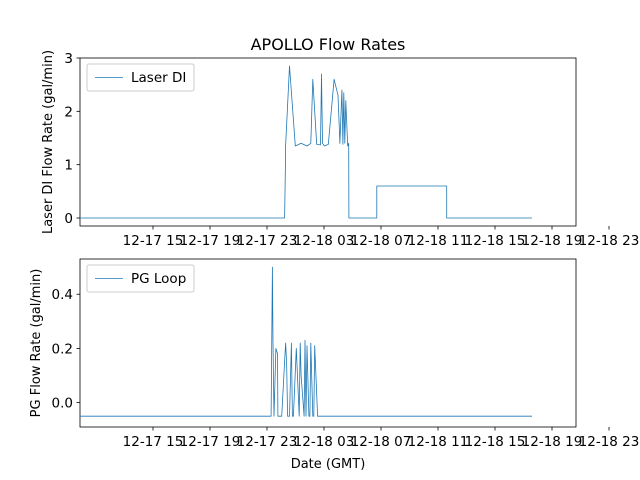 The width and height of the screenshot is (640, 480). Describe the element at coordinates (68, 59) in the screenshot. I see `y-tick-label: 3` at that location.